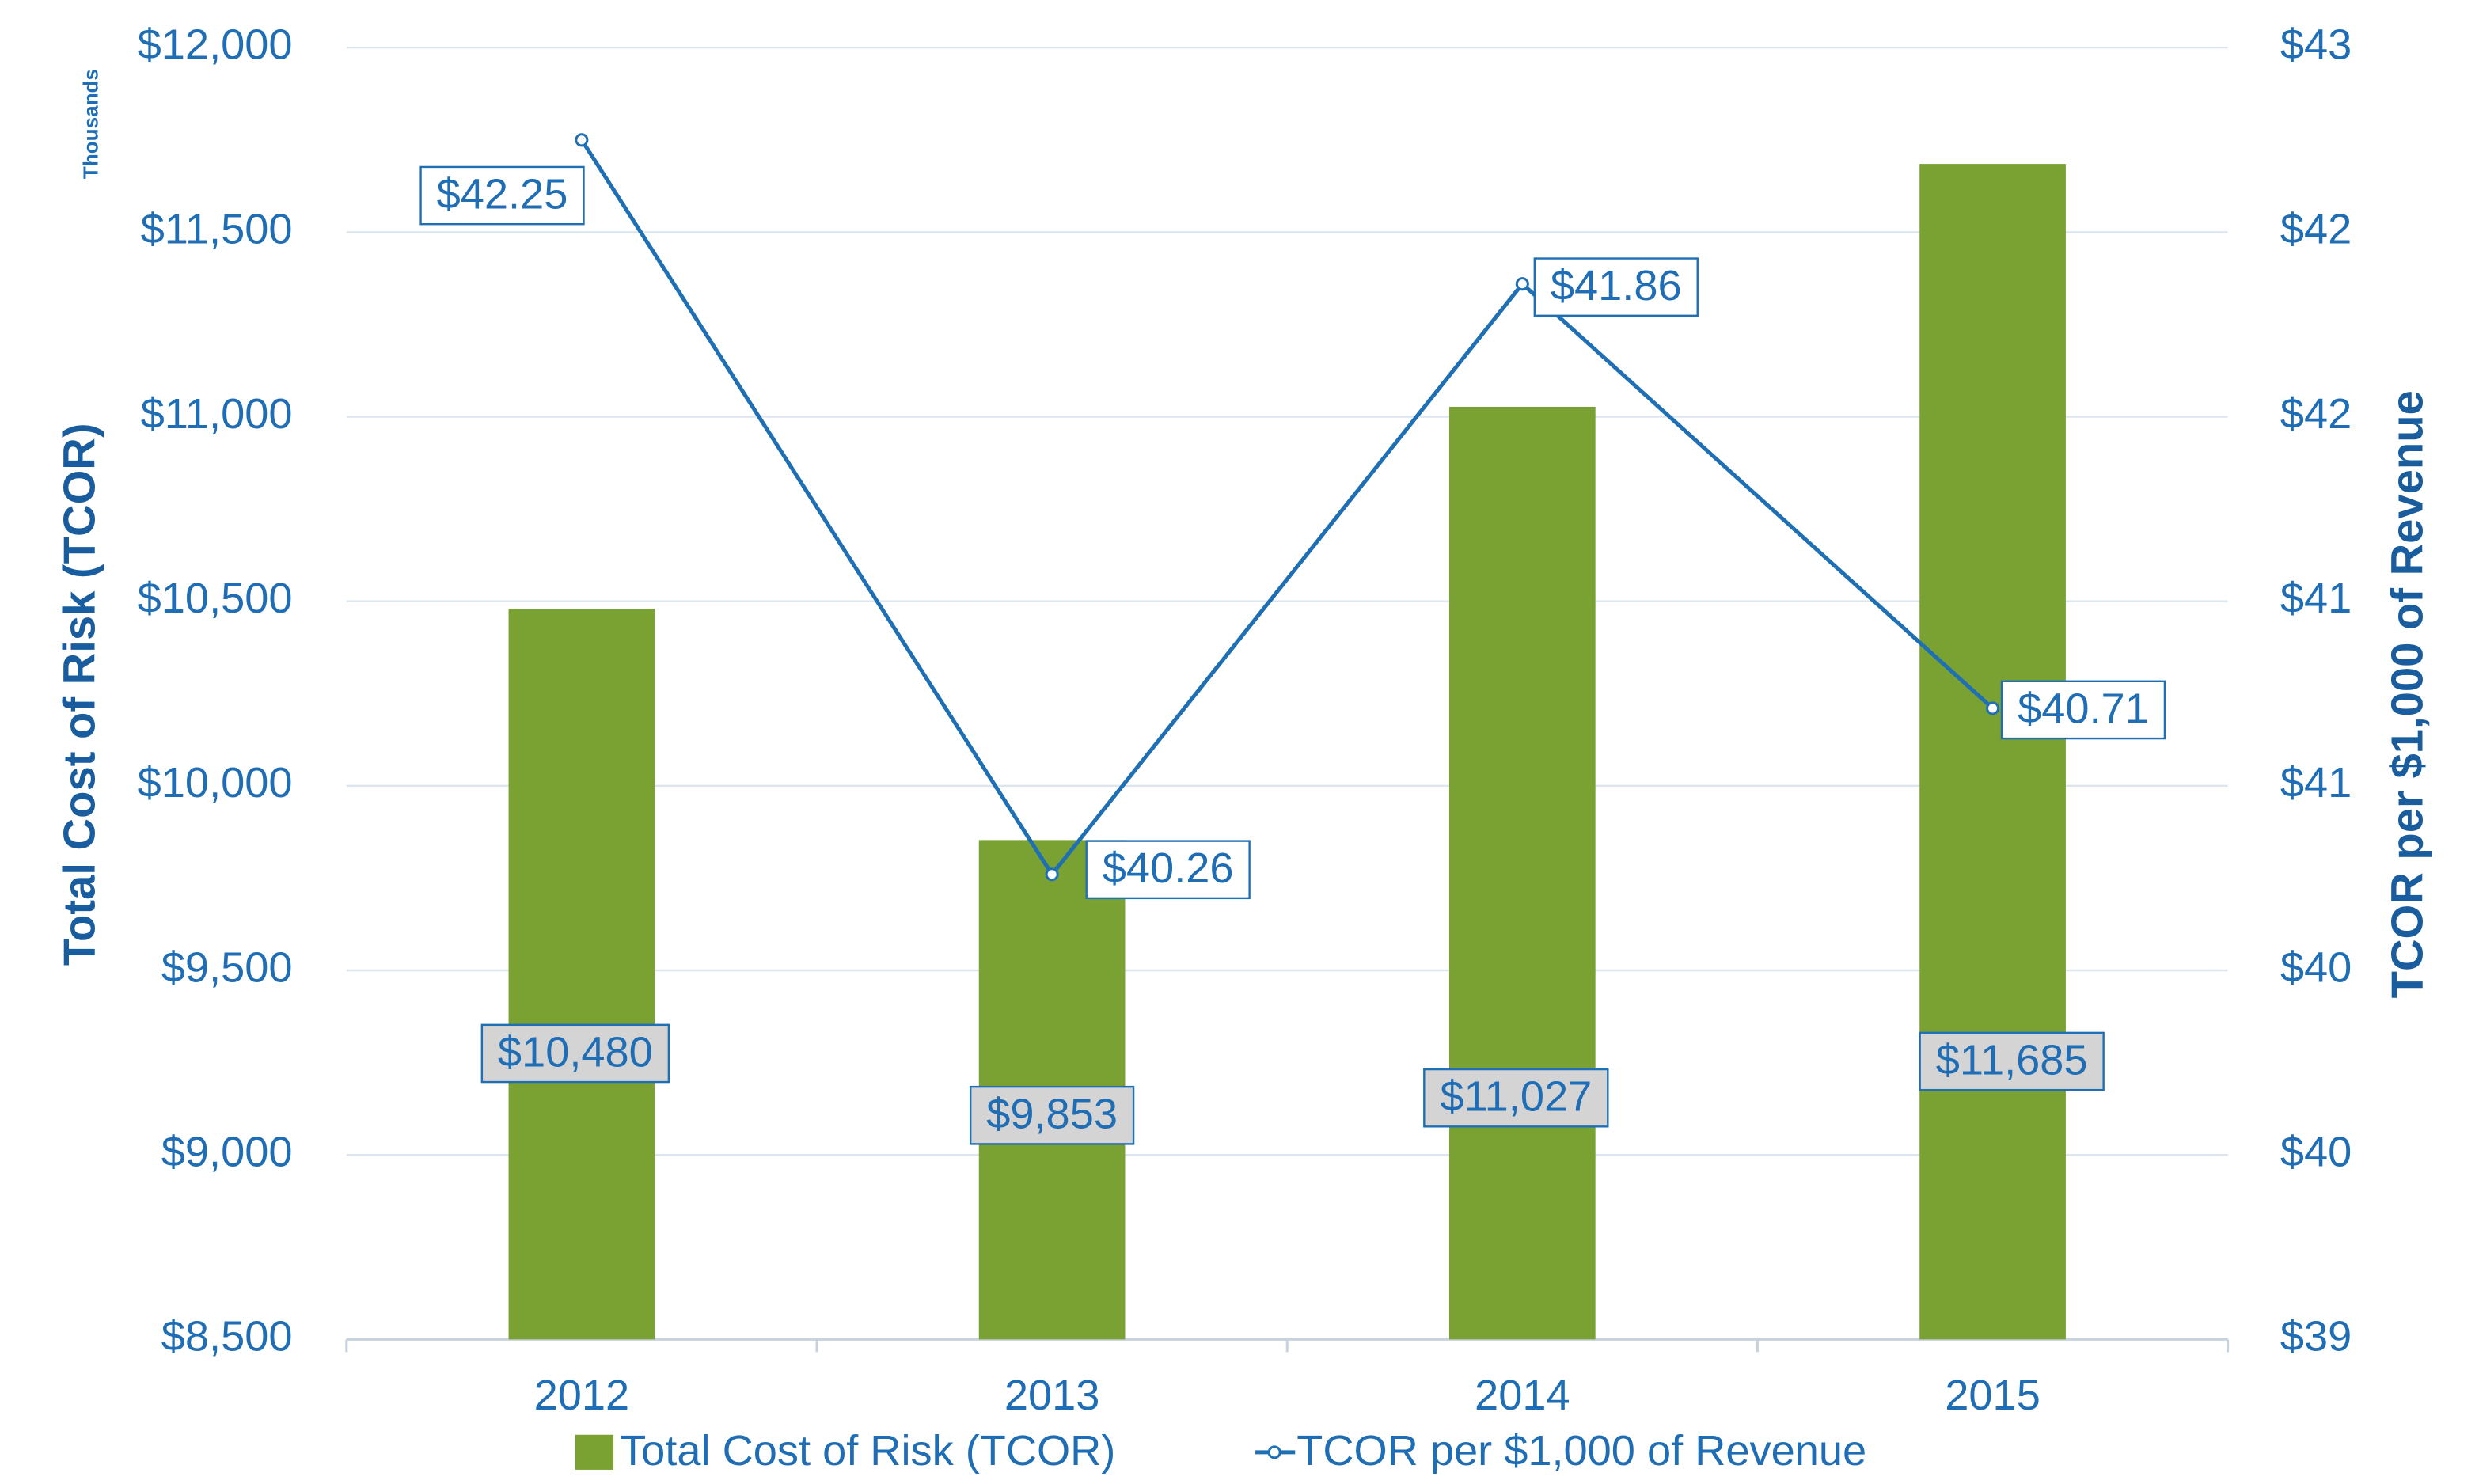  I want to click on bar-data-label-group: $9,853, so click(1052, 1115).